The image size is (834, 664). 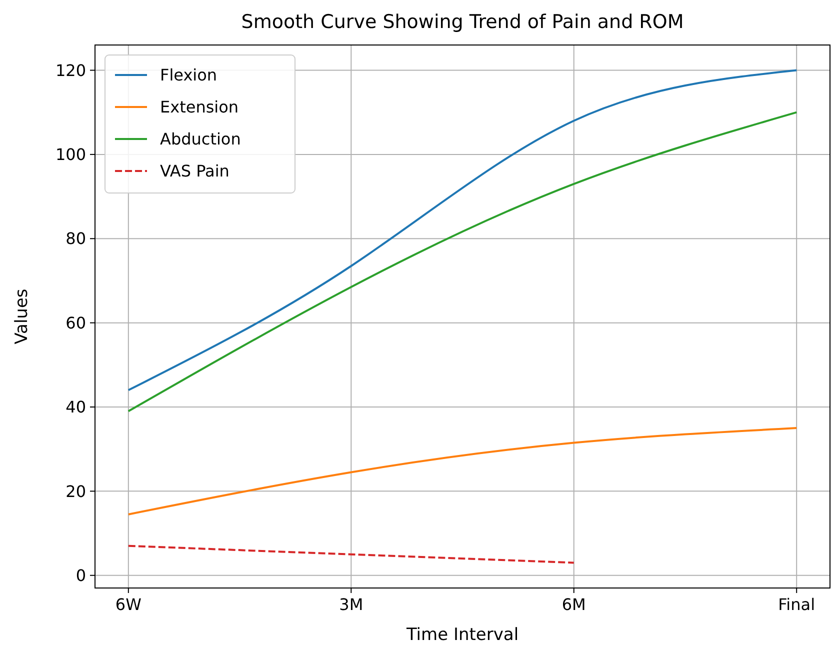 I want to click on y-axis-title: Values, so click(x=22, y=316).